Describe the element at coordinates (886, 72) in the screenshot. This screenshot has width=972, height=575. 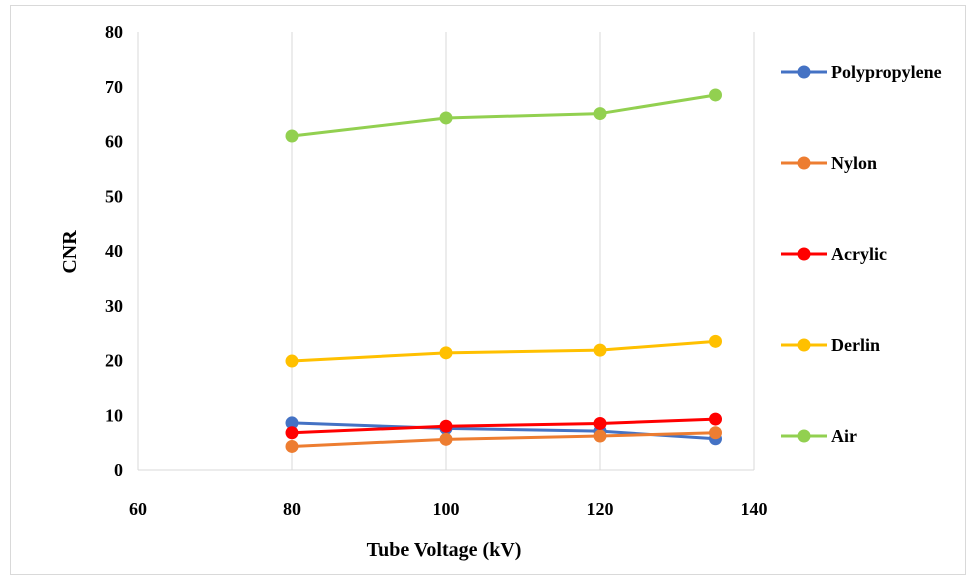
I see `legend-label: Polypropylene` at that location.